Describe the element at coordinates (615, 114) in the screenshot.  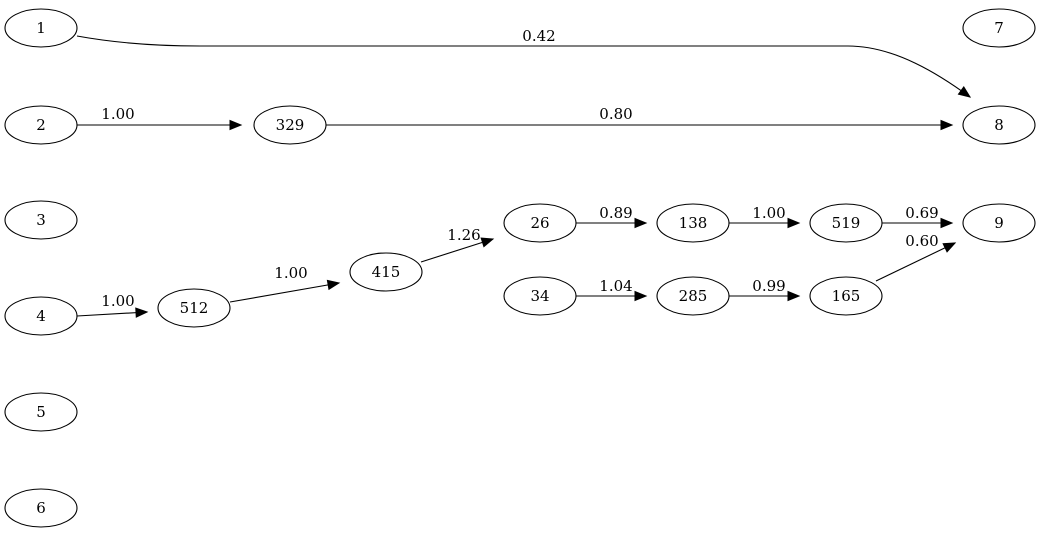
I see `edge-weight-label: 0.80` at that location.